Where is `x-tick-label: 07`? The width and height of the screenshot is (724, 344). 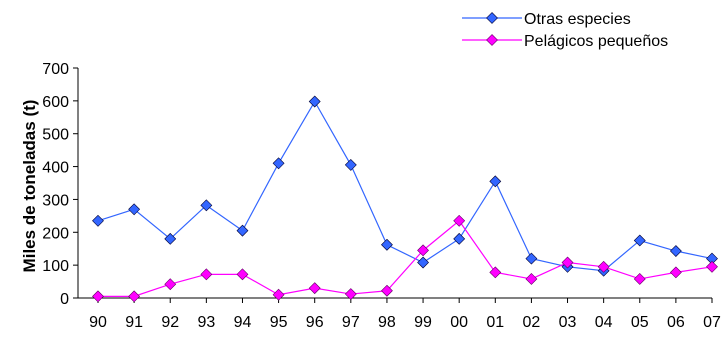 x-tick-label: 07 is located at coordinates (712, 322).